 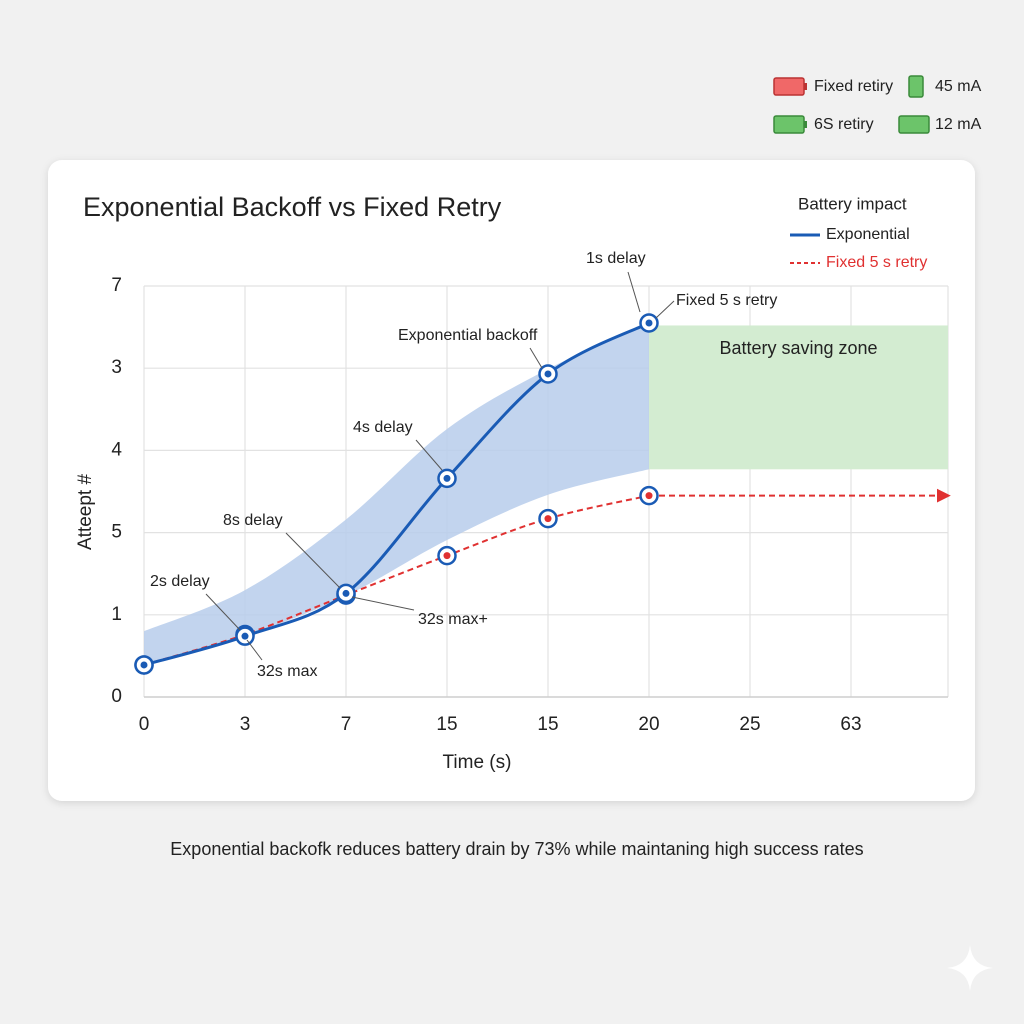 What do you see at coordinates (877, 104) in the screenshot?
I see `battery-legend: Fixed retiry 45 mA 6S retiry 12 mA` at bounding box center [877, 104].